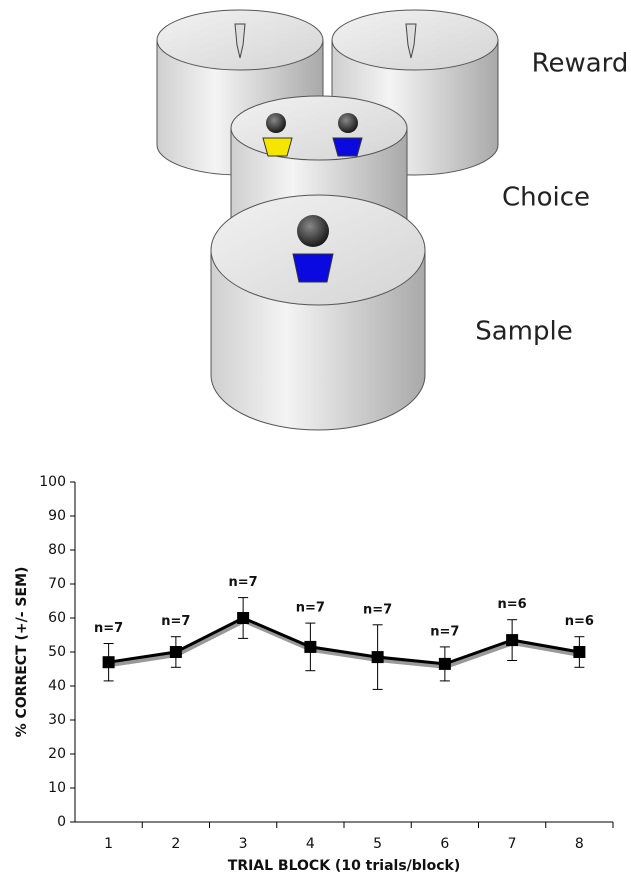 The width and height of the screenshot is (631, 879). I want to click on y-tick-label: 80, so click(57, 550).